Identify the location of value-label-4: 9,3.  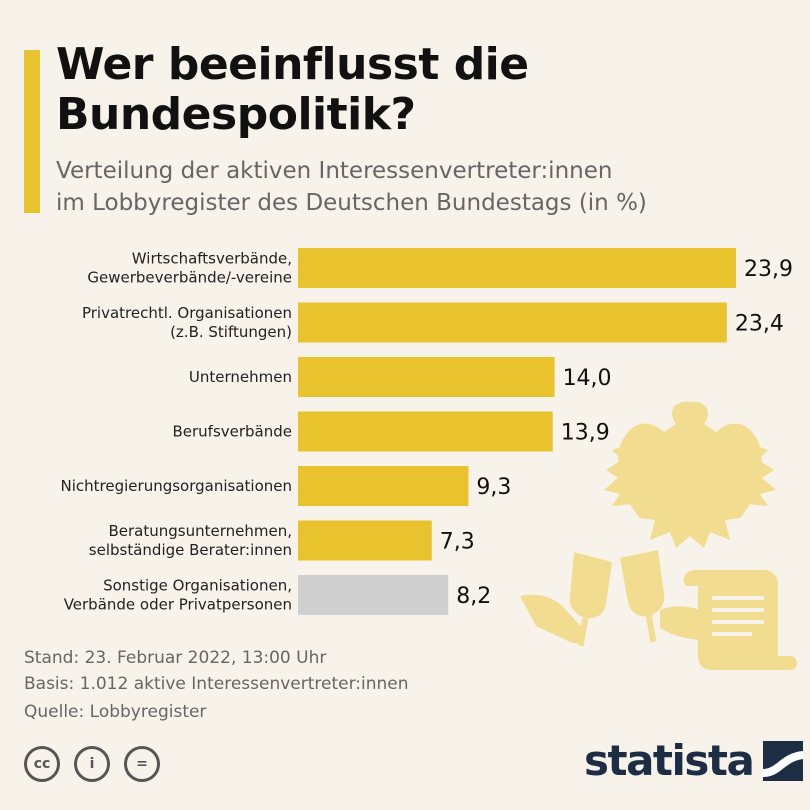
(493, 487).